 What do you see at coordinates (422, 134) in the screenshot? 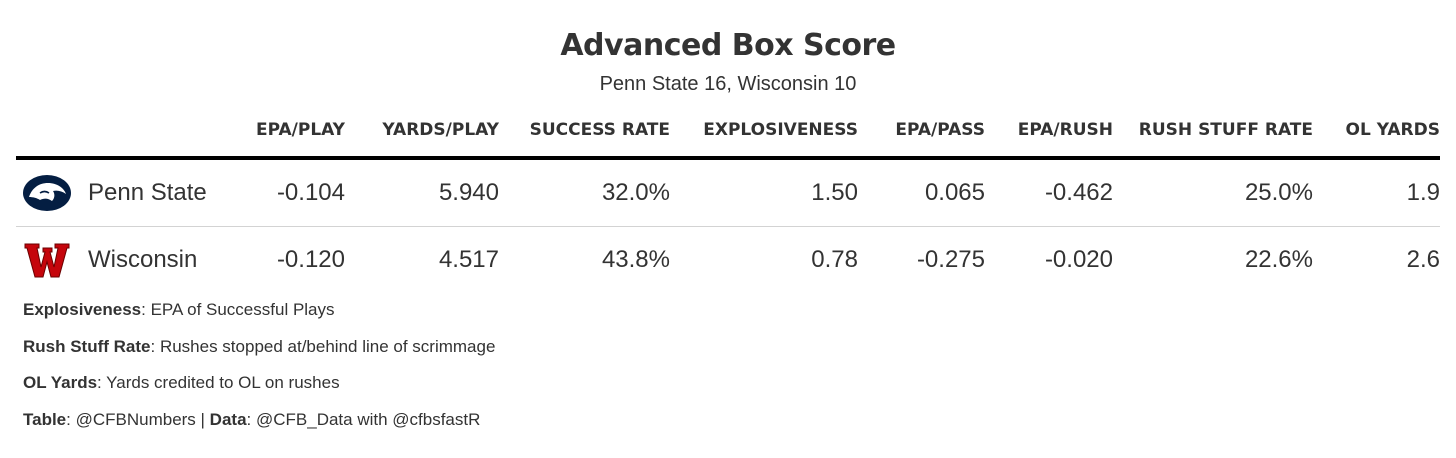
I see `header-yards-play: YARDS/PLAY` at bounding box center [422, 134].